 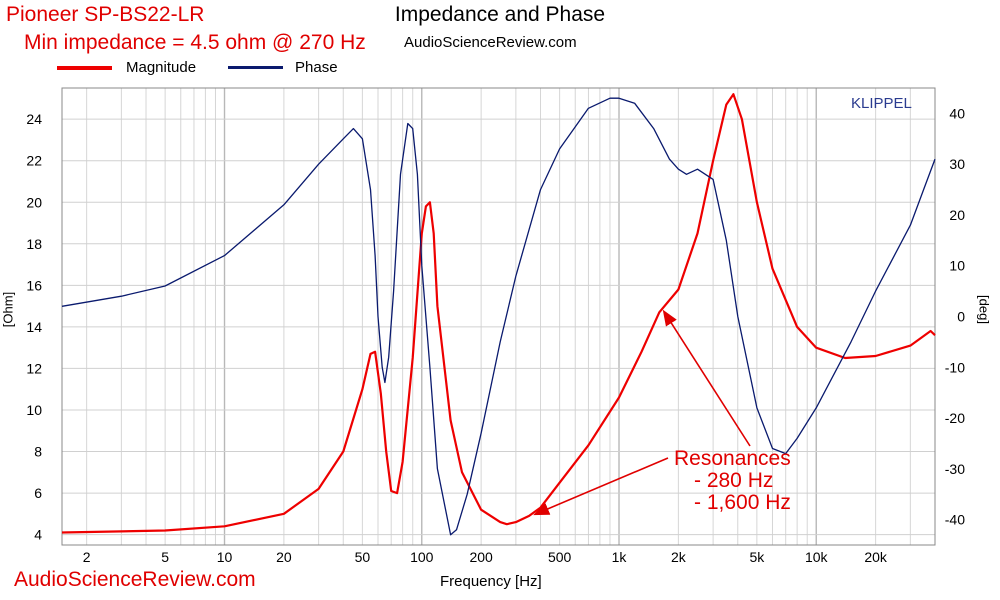 I want to click on y-left-tick-label: 14, so click(x=34, y=327).